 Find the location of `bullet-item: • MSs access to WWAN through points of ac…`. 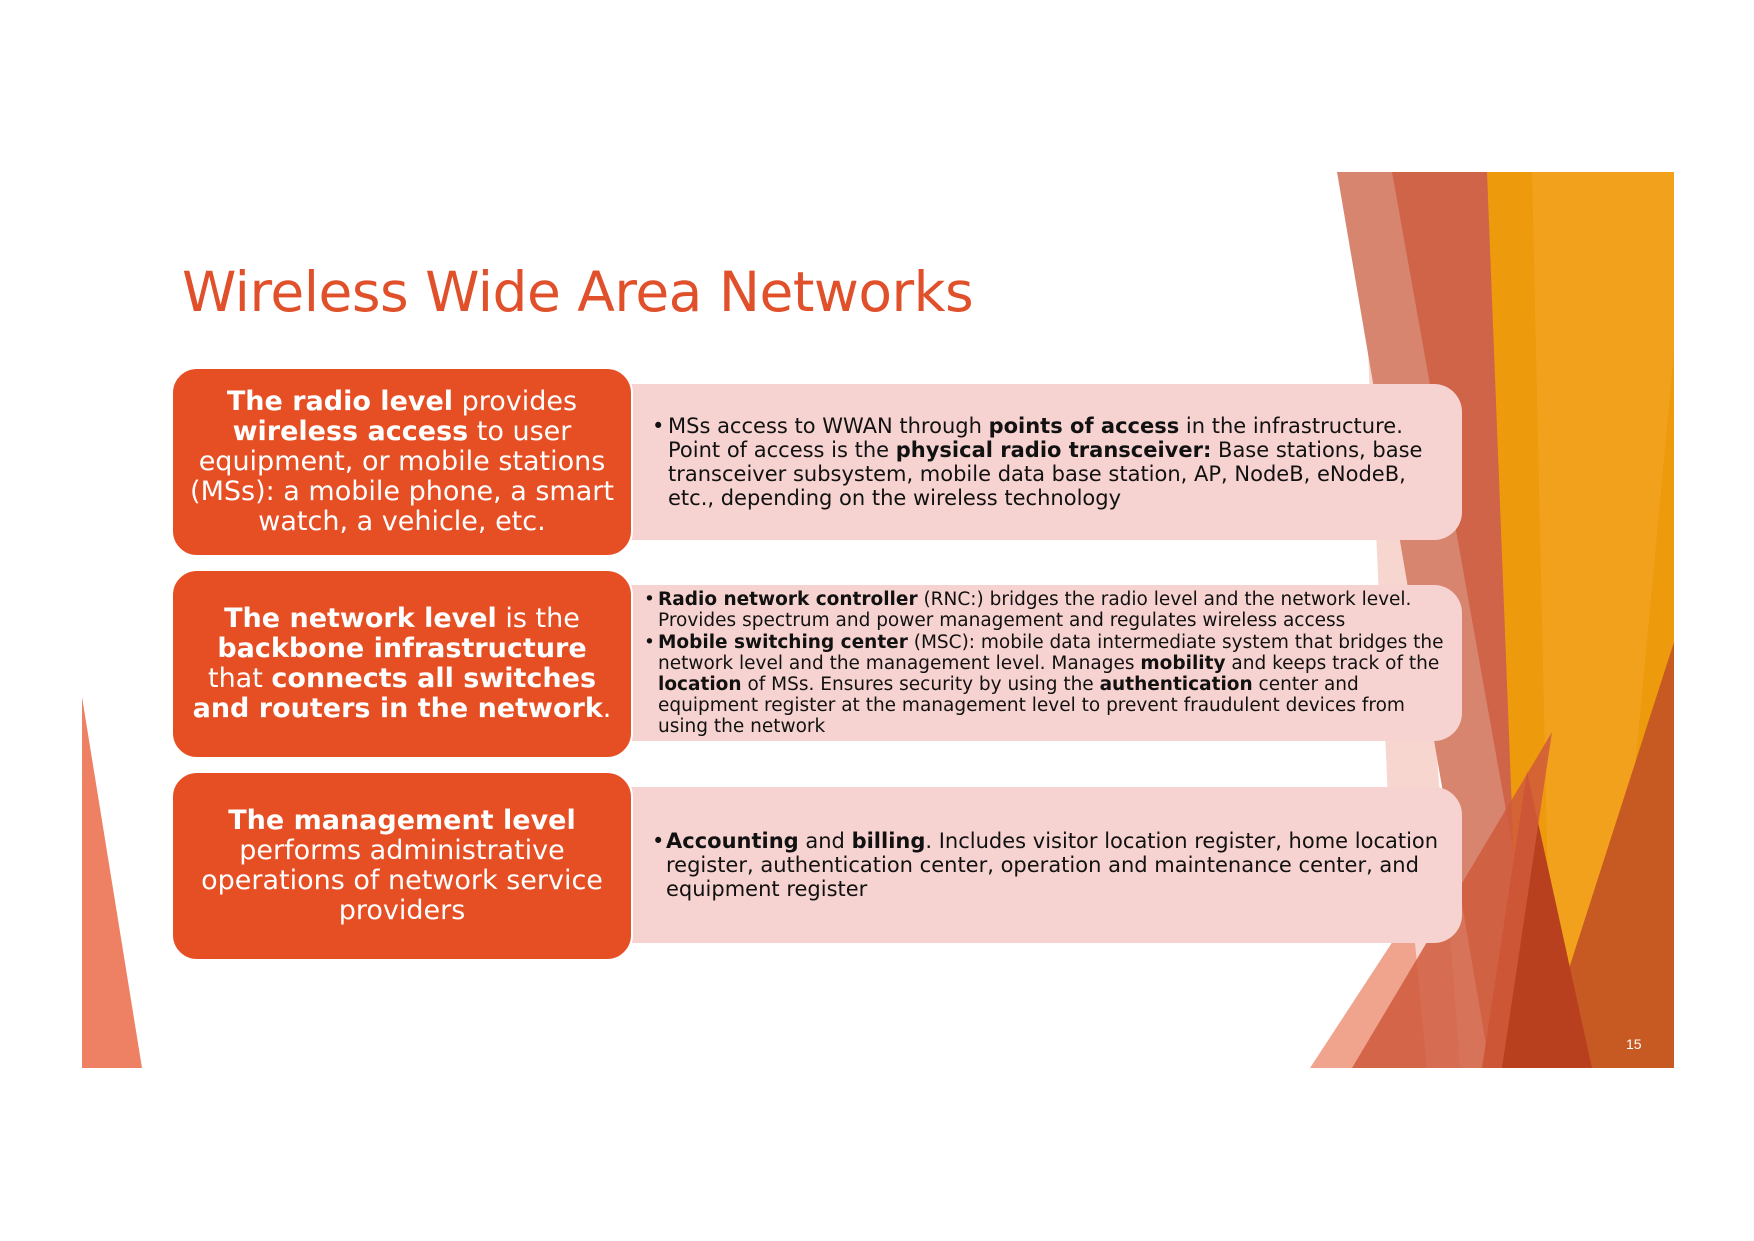

bullet-item: • MSs access to WWAN through points of ac… is located at coordinates (1048, 462).